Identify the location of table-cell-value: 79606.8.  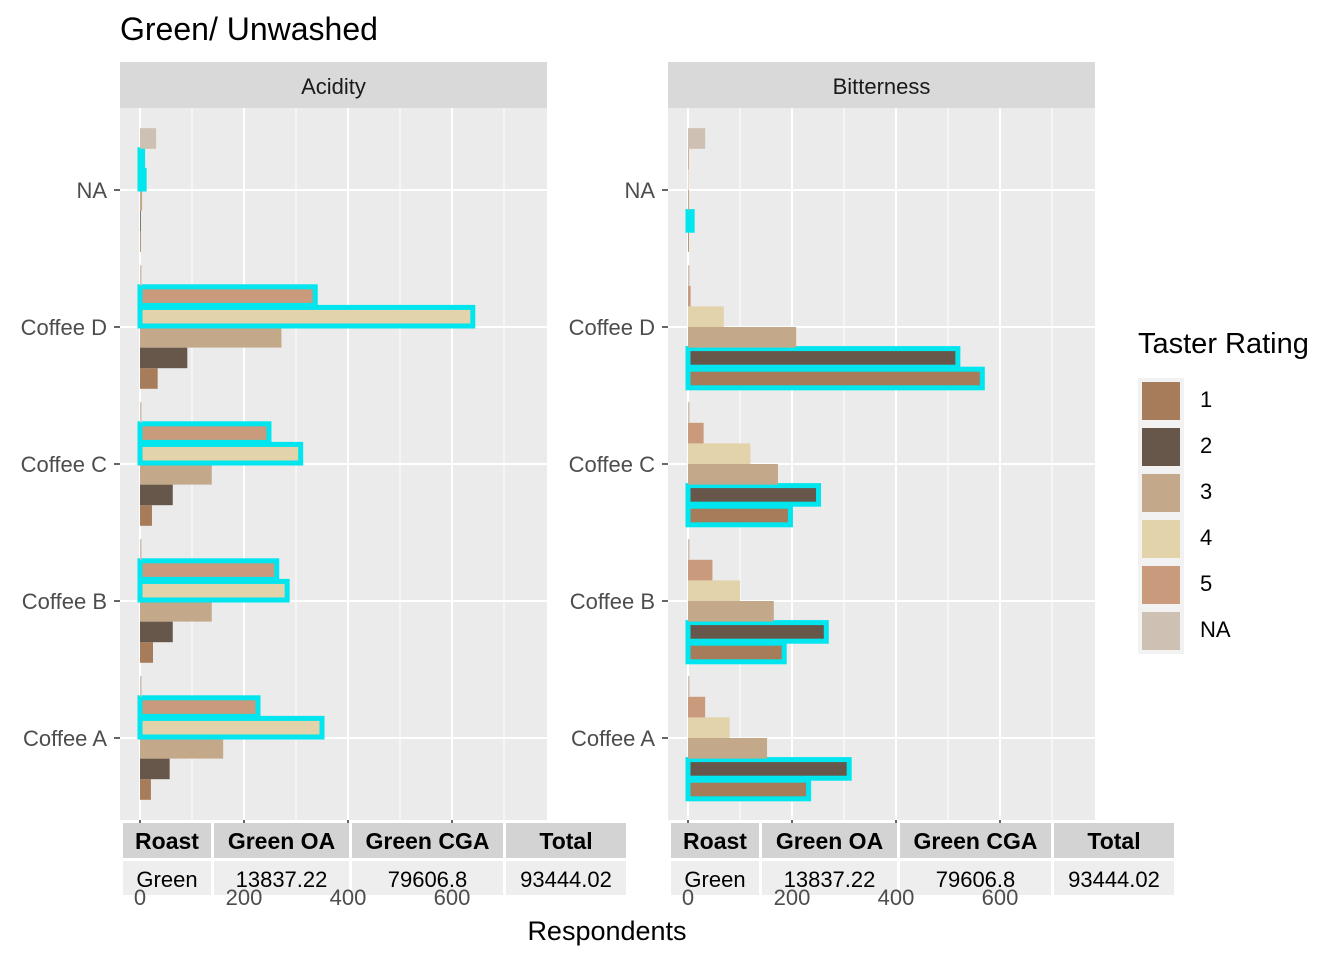
(976, 879).